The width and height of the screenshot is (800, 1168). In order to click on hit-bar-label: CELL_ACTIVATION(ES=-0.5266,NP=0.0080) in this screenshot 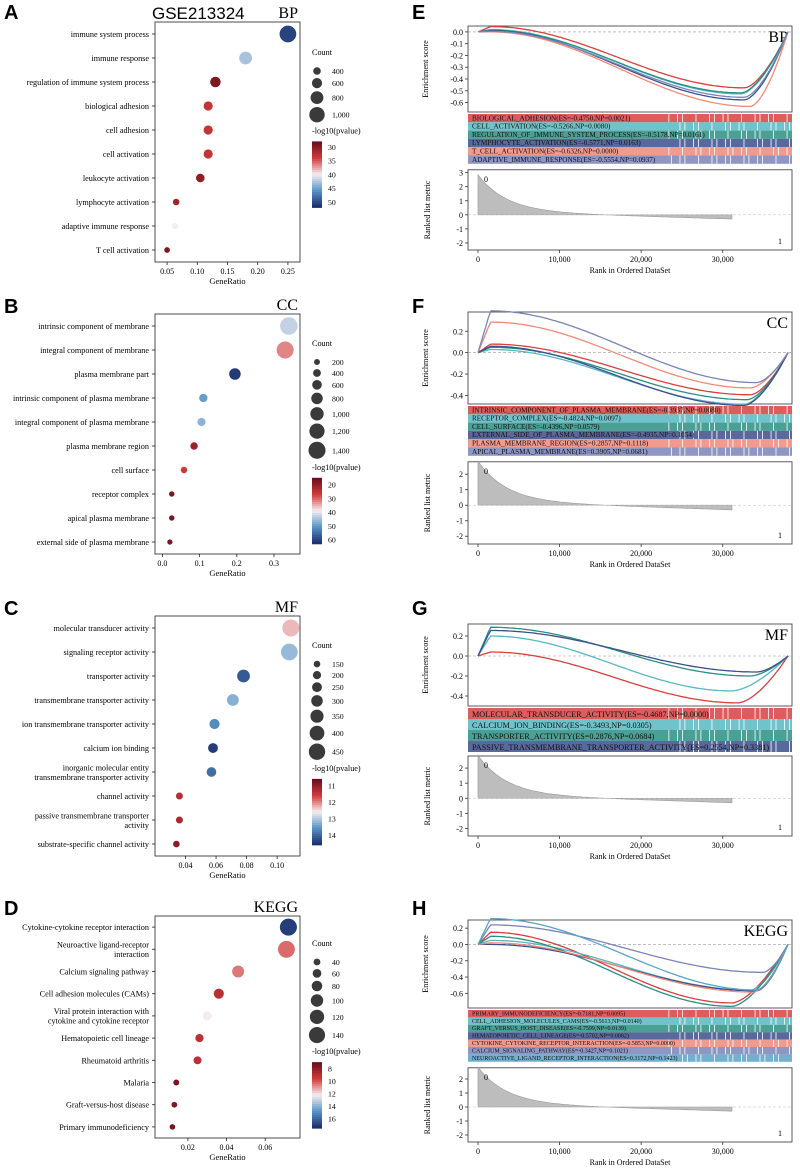, I will do `click(541, 127)`.